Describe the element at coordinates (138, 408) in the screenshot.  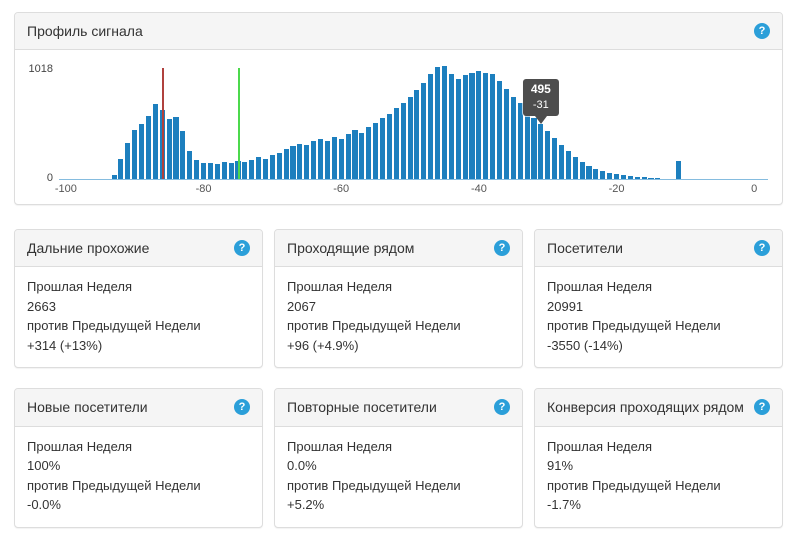
I see `card-heading: Новые посетители ?` at that location.